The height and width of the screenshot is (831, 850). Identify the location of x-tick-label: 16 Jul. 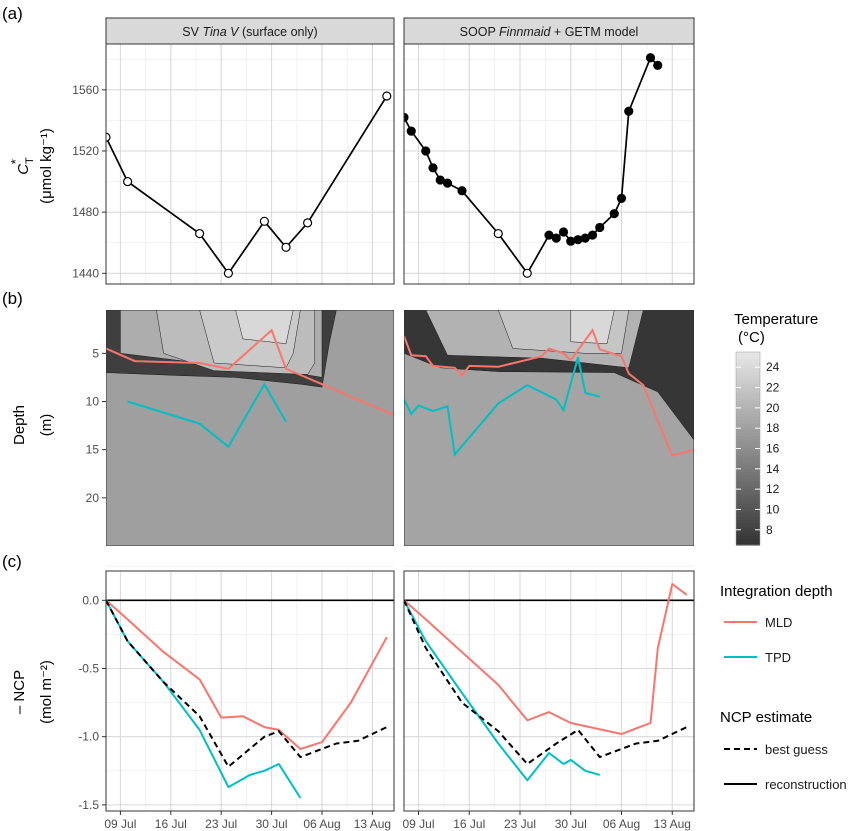
(469, 824).